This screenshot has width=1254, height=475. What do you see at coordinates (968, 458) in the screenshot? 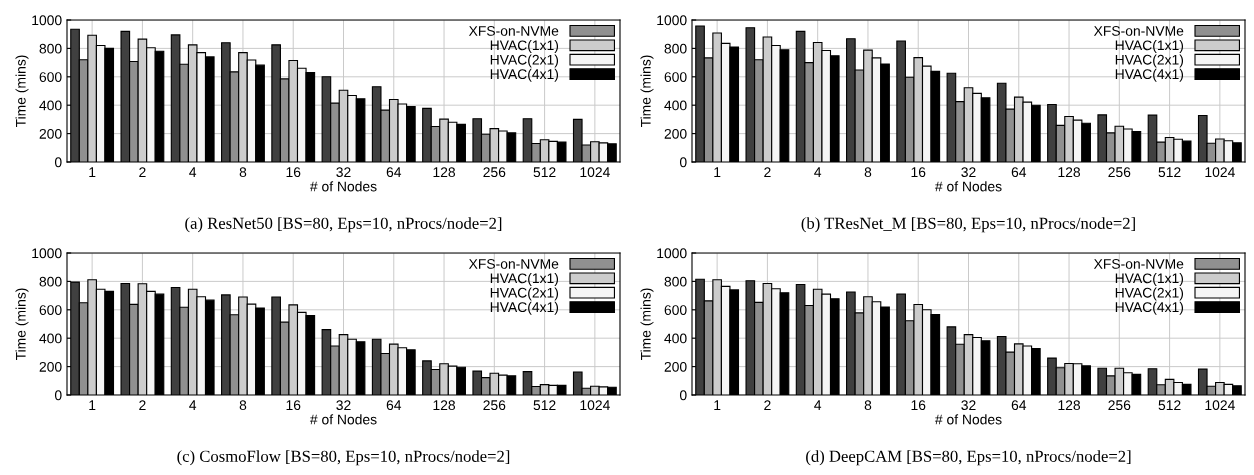
I see `text: (d) DeepCAM [BS=80, Eps=10, nProcs/node=2]` at bounding box center [968, 458].